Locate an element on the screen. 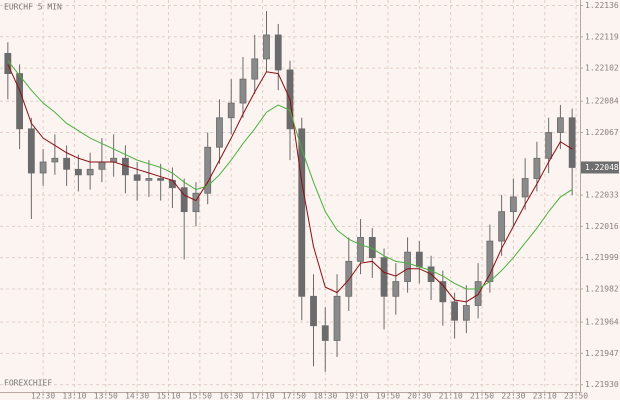 This screenshot has height=400, width=620. x-tick-label: 22:30 is located at coordinates (513, 396).